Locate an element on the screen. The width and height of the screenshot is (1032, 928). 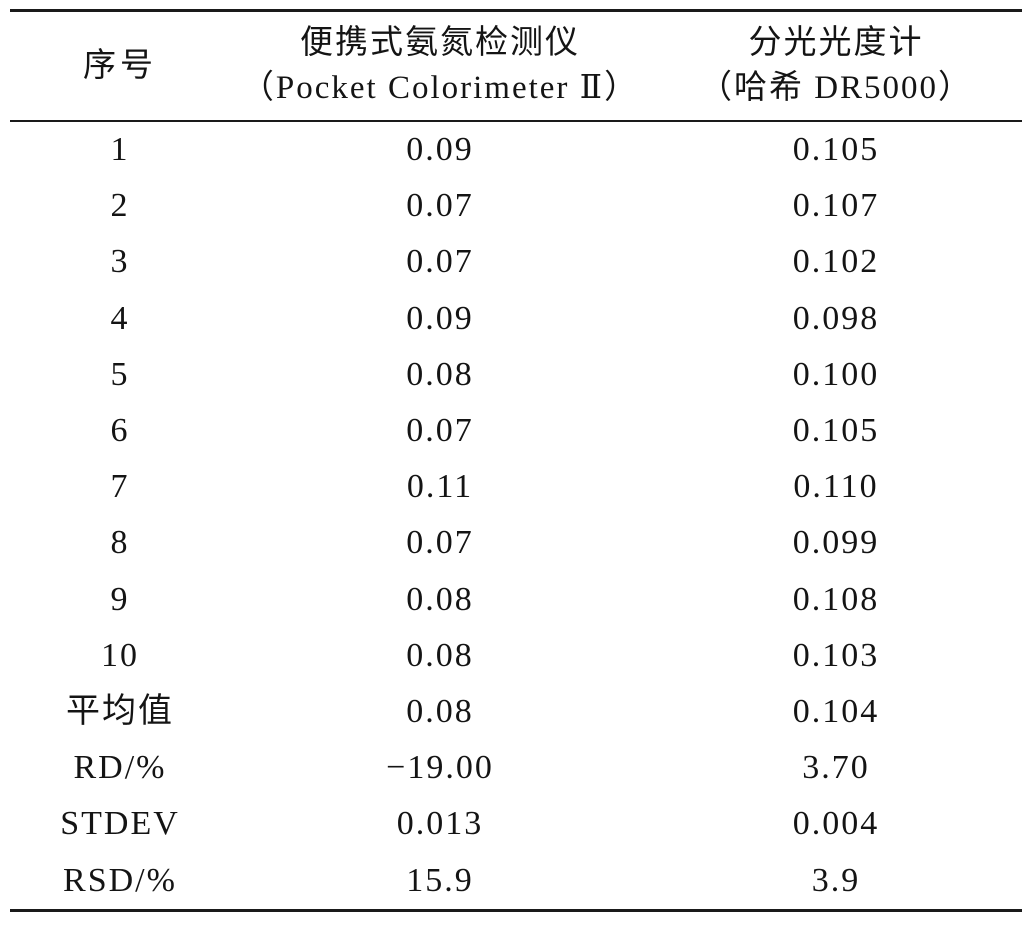
header-spectro-model: （哈希 DR5000） is located at coordinates (836, 88).